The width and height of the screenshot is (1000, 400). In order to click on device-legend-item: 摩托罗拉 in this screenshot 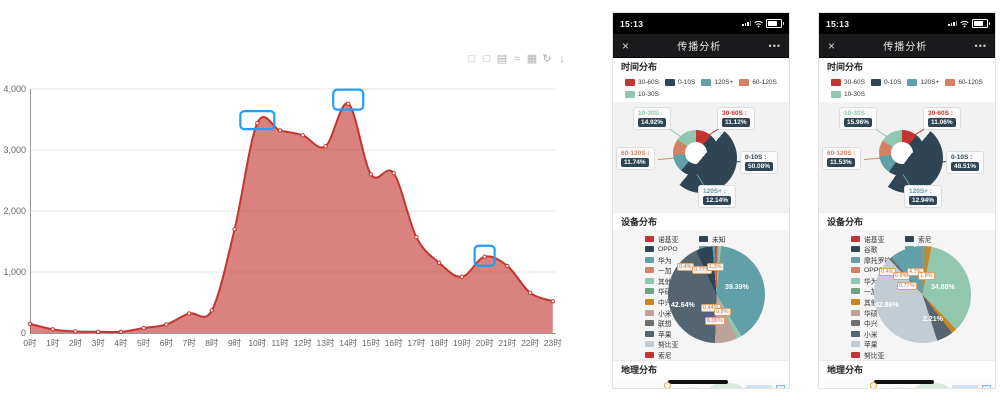, I will do `click(871, 260)`.